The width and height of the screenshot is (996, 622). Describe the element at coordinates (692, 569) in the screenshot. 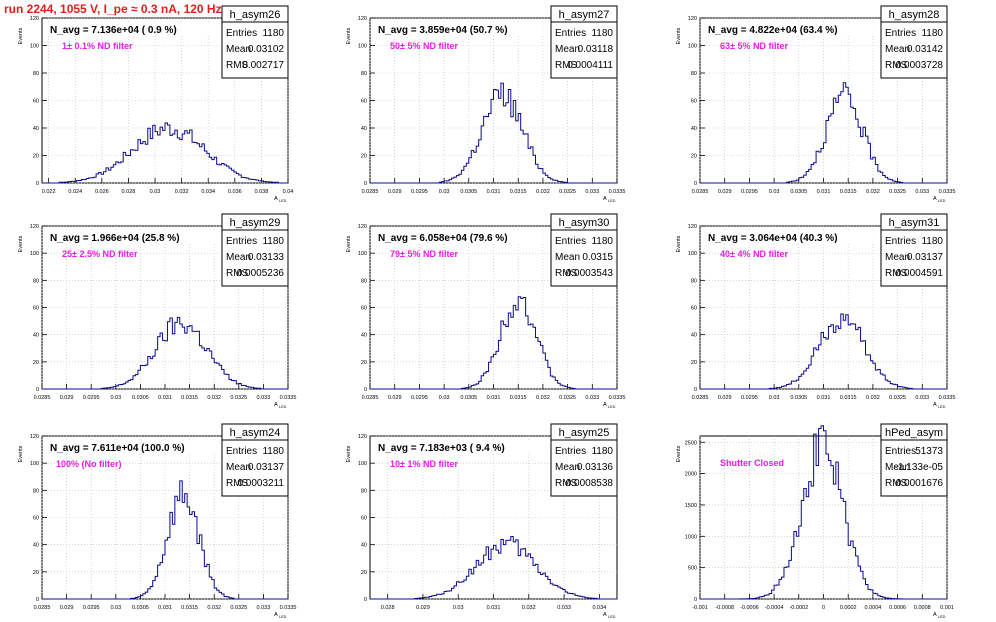

I see `y-tick-label: 500` at that location.